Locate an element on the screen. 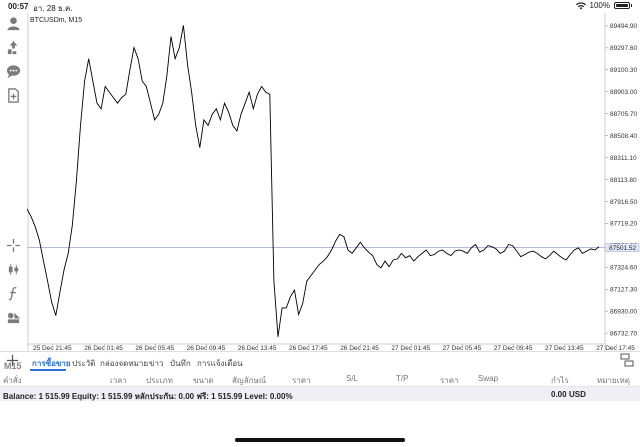  current-price-label: 87501.52 is located at coordinates (622, 248).